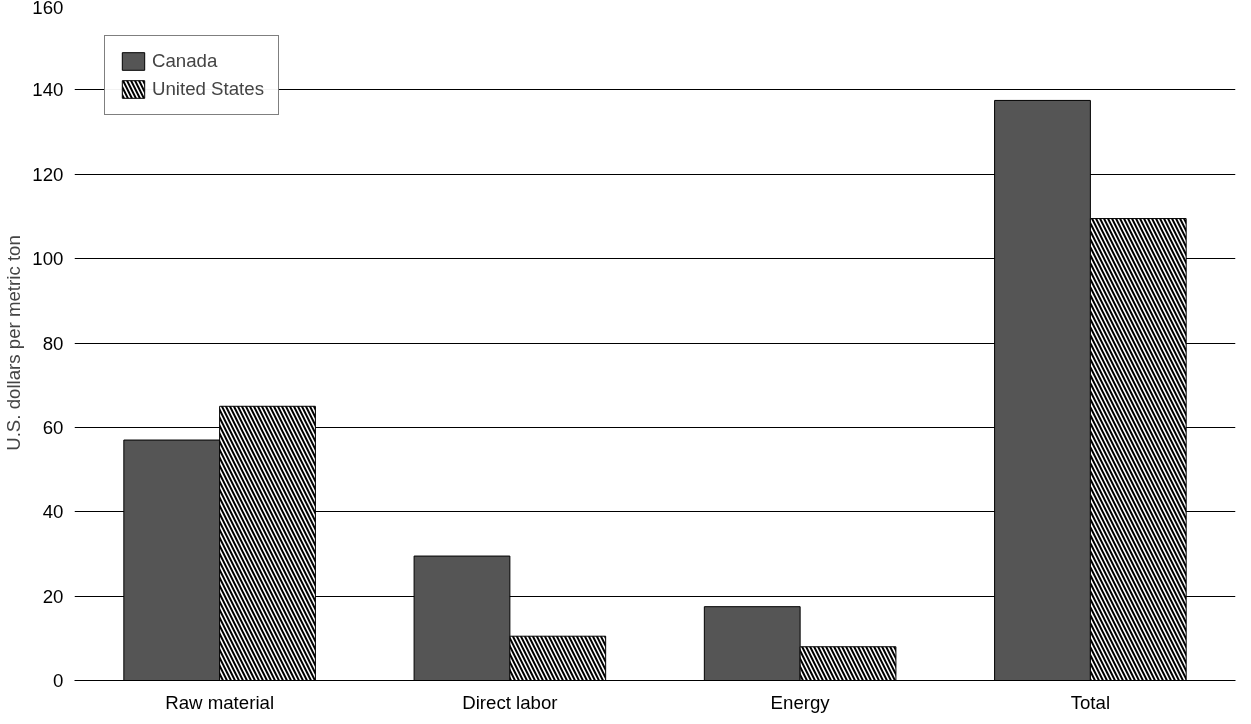  I want to click on y-tick-label: 100, so click(48, 259).